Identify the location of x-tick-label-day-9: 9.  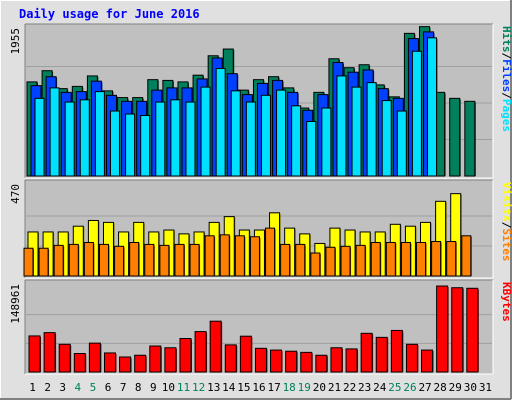
(153, 387).